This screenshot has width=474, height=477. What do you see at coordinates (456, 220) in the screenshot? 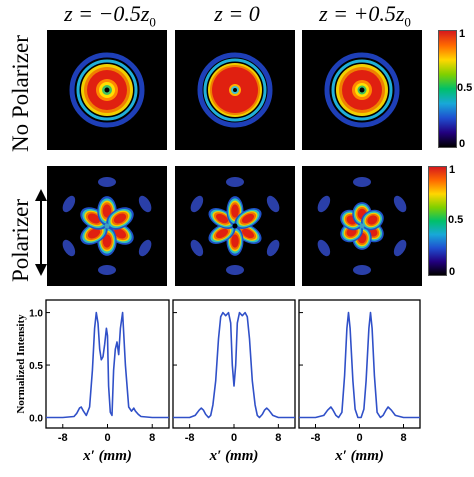
I see `colorbar-middle-tick-05: 0.5` at bounding box center [456, 220].